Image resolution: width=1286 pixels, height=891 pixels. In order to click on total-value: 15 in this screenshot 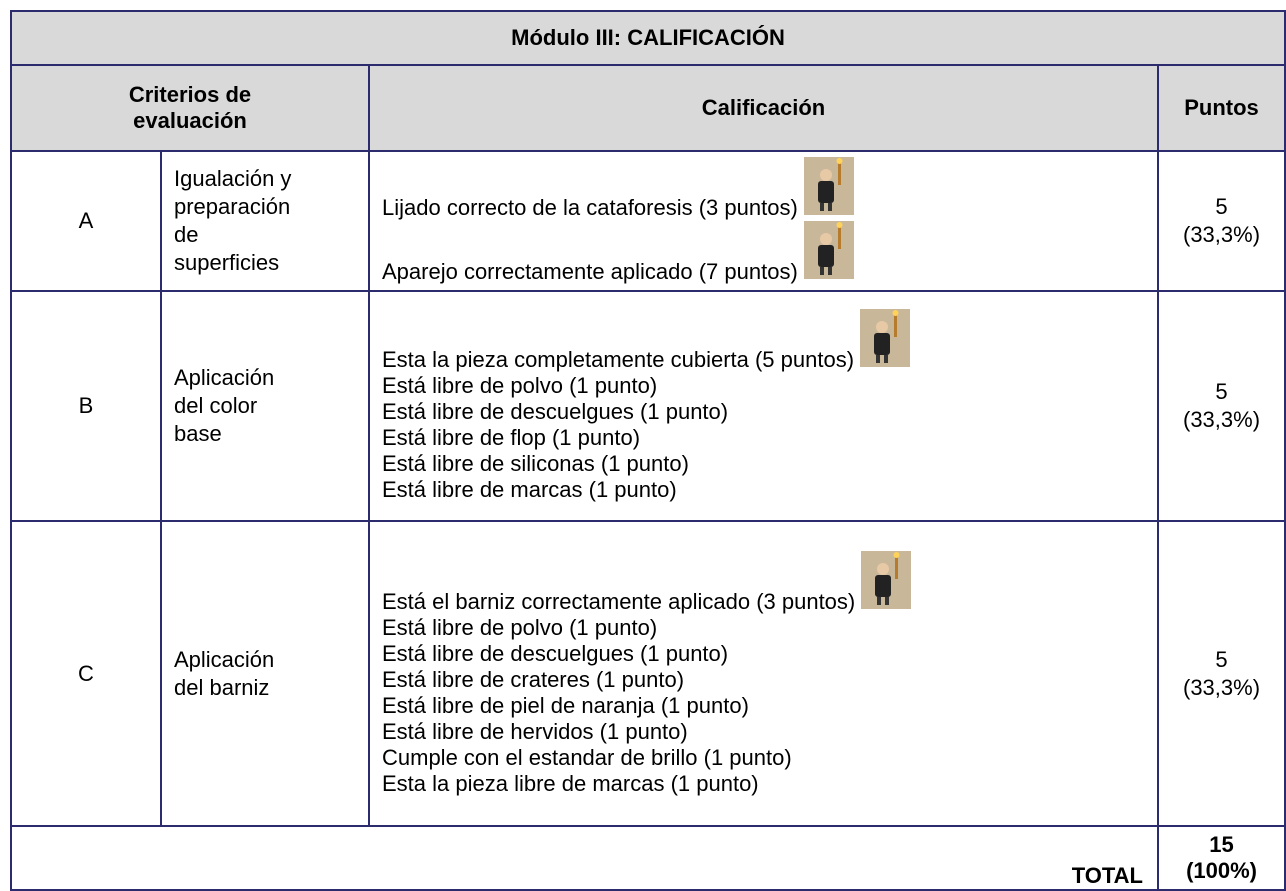, I will do `click(1221, 844)`.